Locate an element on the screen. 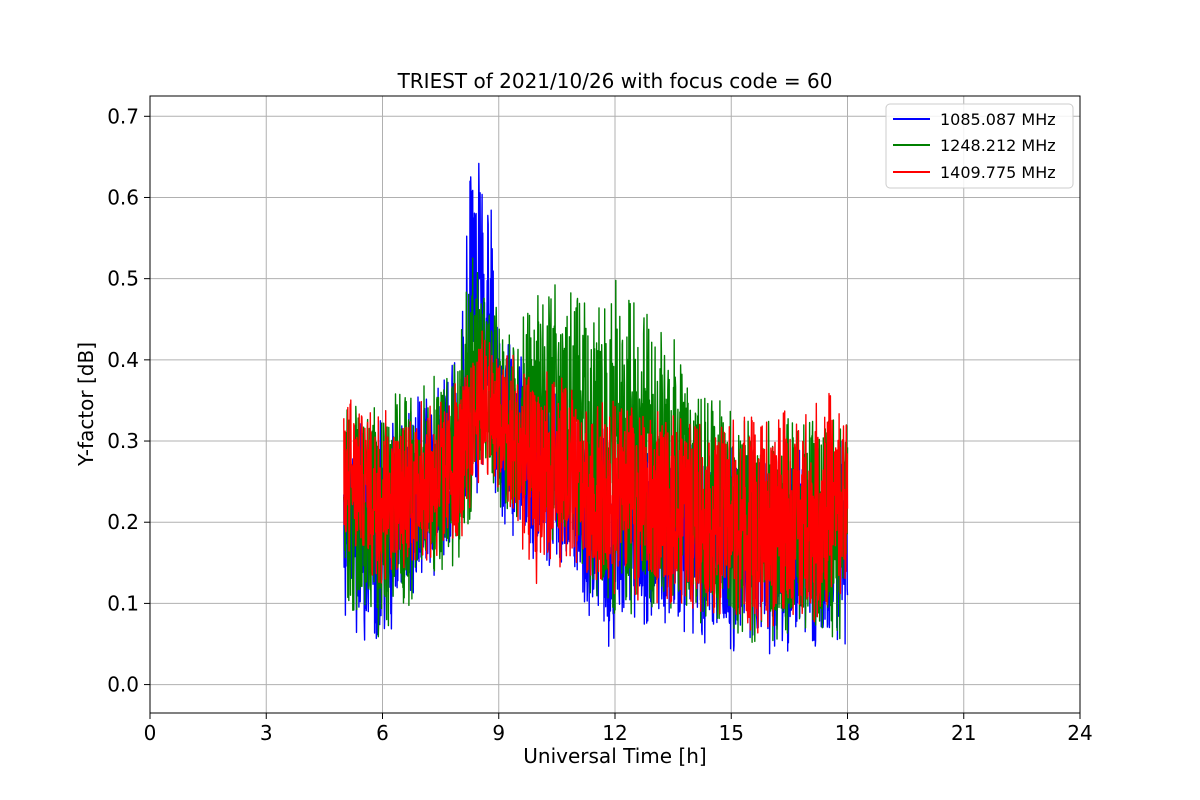 This screenshot has width=1200, height=800. legend-box is located at coordinates (979, 146).